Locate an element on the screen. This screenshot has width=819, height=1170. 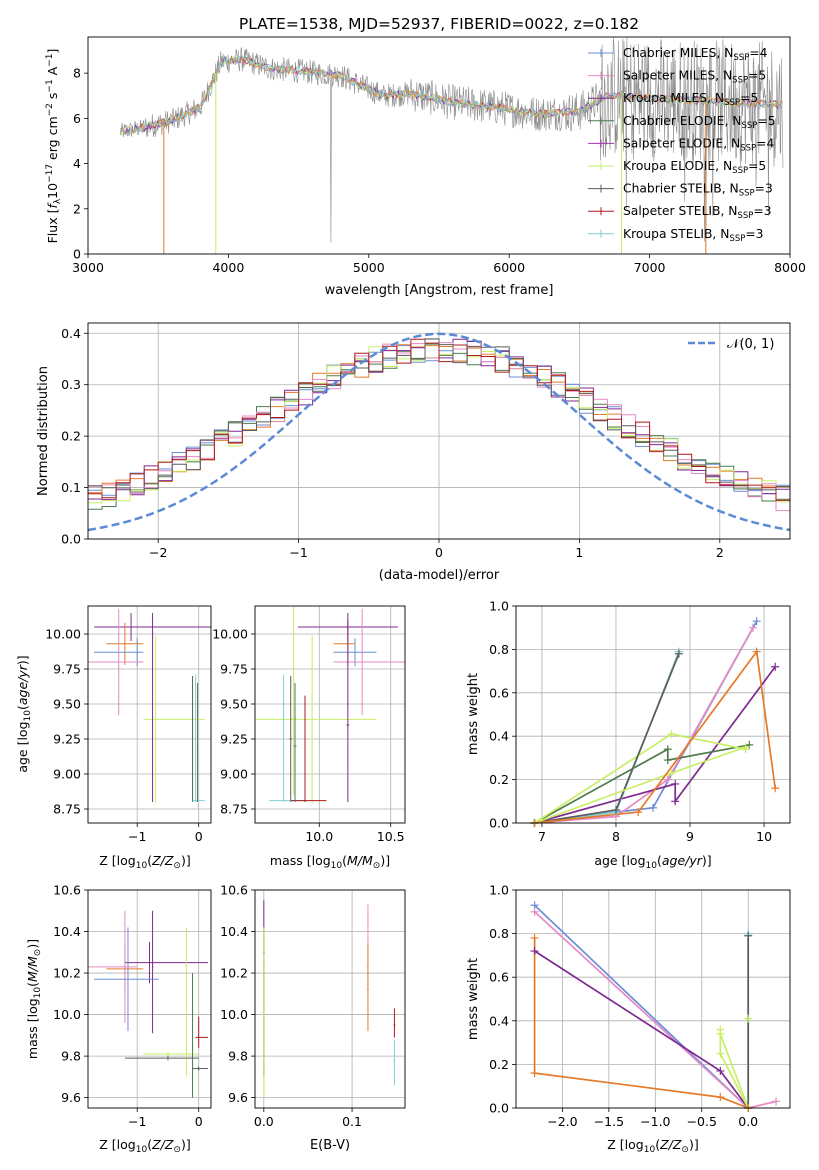
legend-entry: Salpeter ELODIE, NSSP=4 is located at coordinates (698, 144).